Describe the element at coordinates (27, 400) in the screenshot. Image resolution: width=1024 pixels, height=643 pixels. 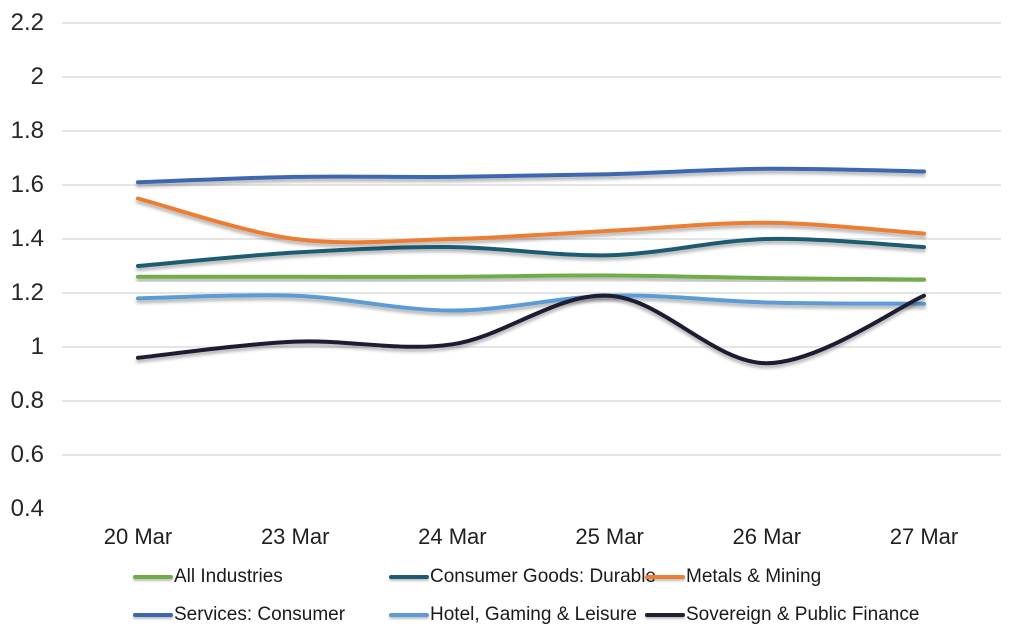
I see `y-tick-label: 0.8` at that location.